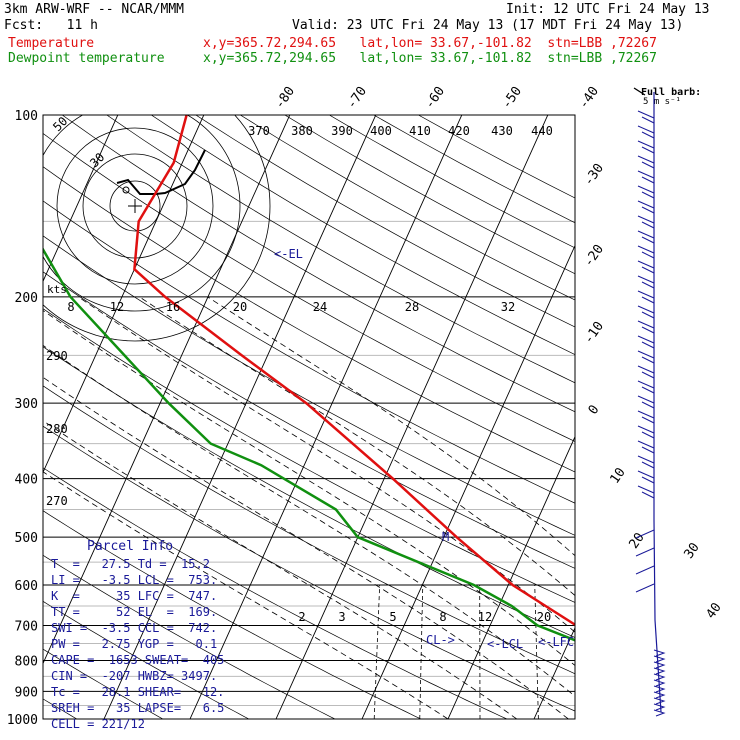  What do you see at coordinates (60, 124) in the screenshot?
I see `hodograph-ring-label-50: 50` at bounding box center [60, 124].